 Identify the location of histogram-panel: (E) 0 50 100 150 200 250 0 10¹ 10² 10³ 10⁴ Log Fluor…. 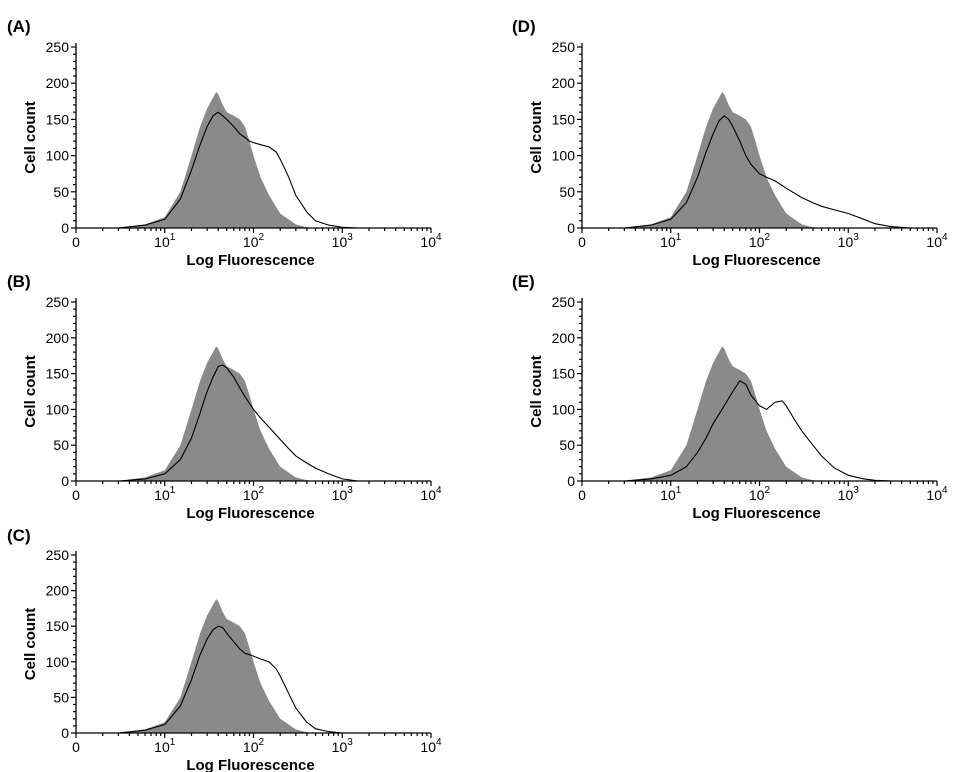
(730, 397).